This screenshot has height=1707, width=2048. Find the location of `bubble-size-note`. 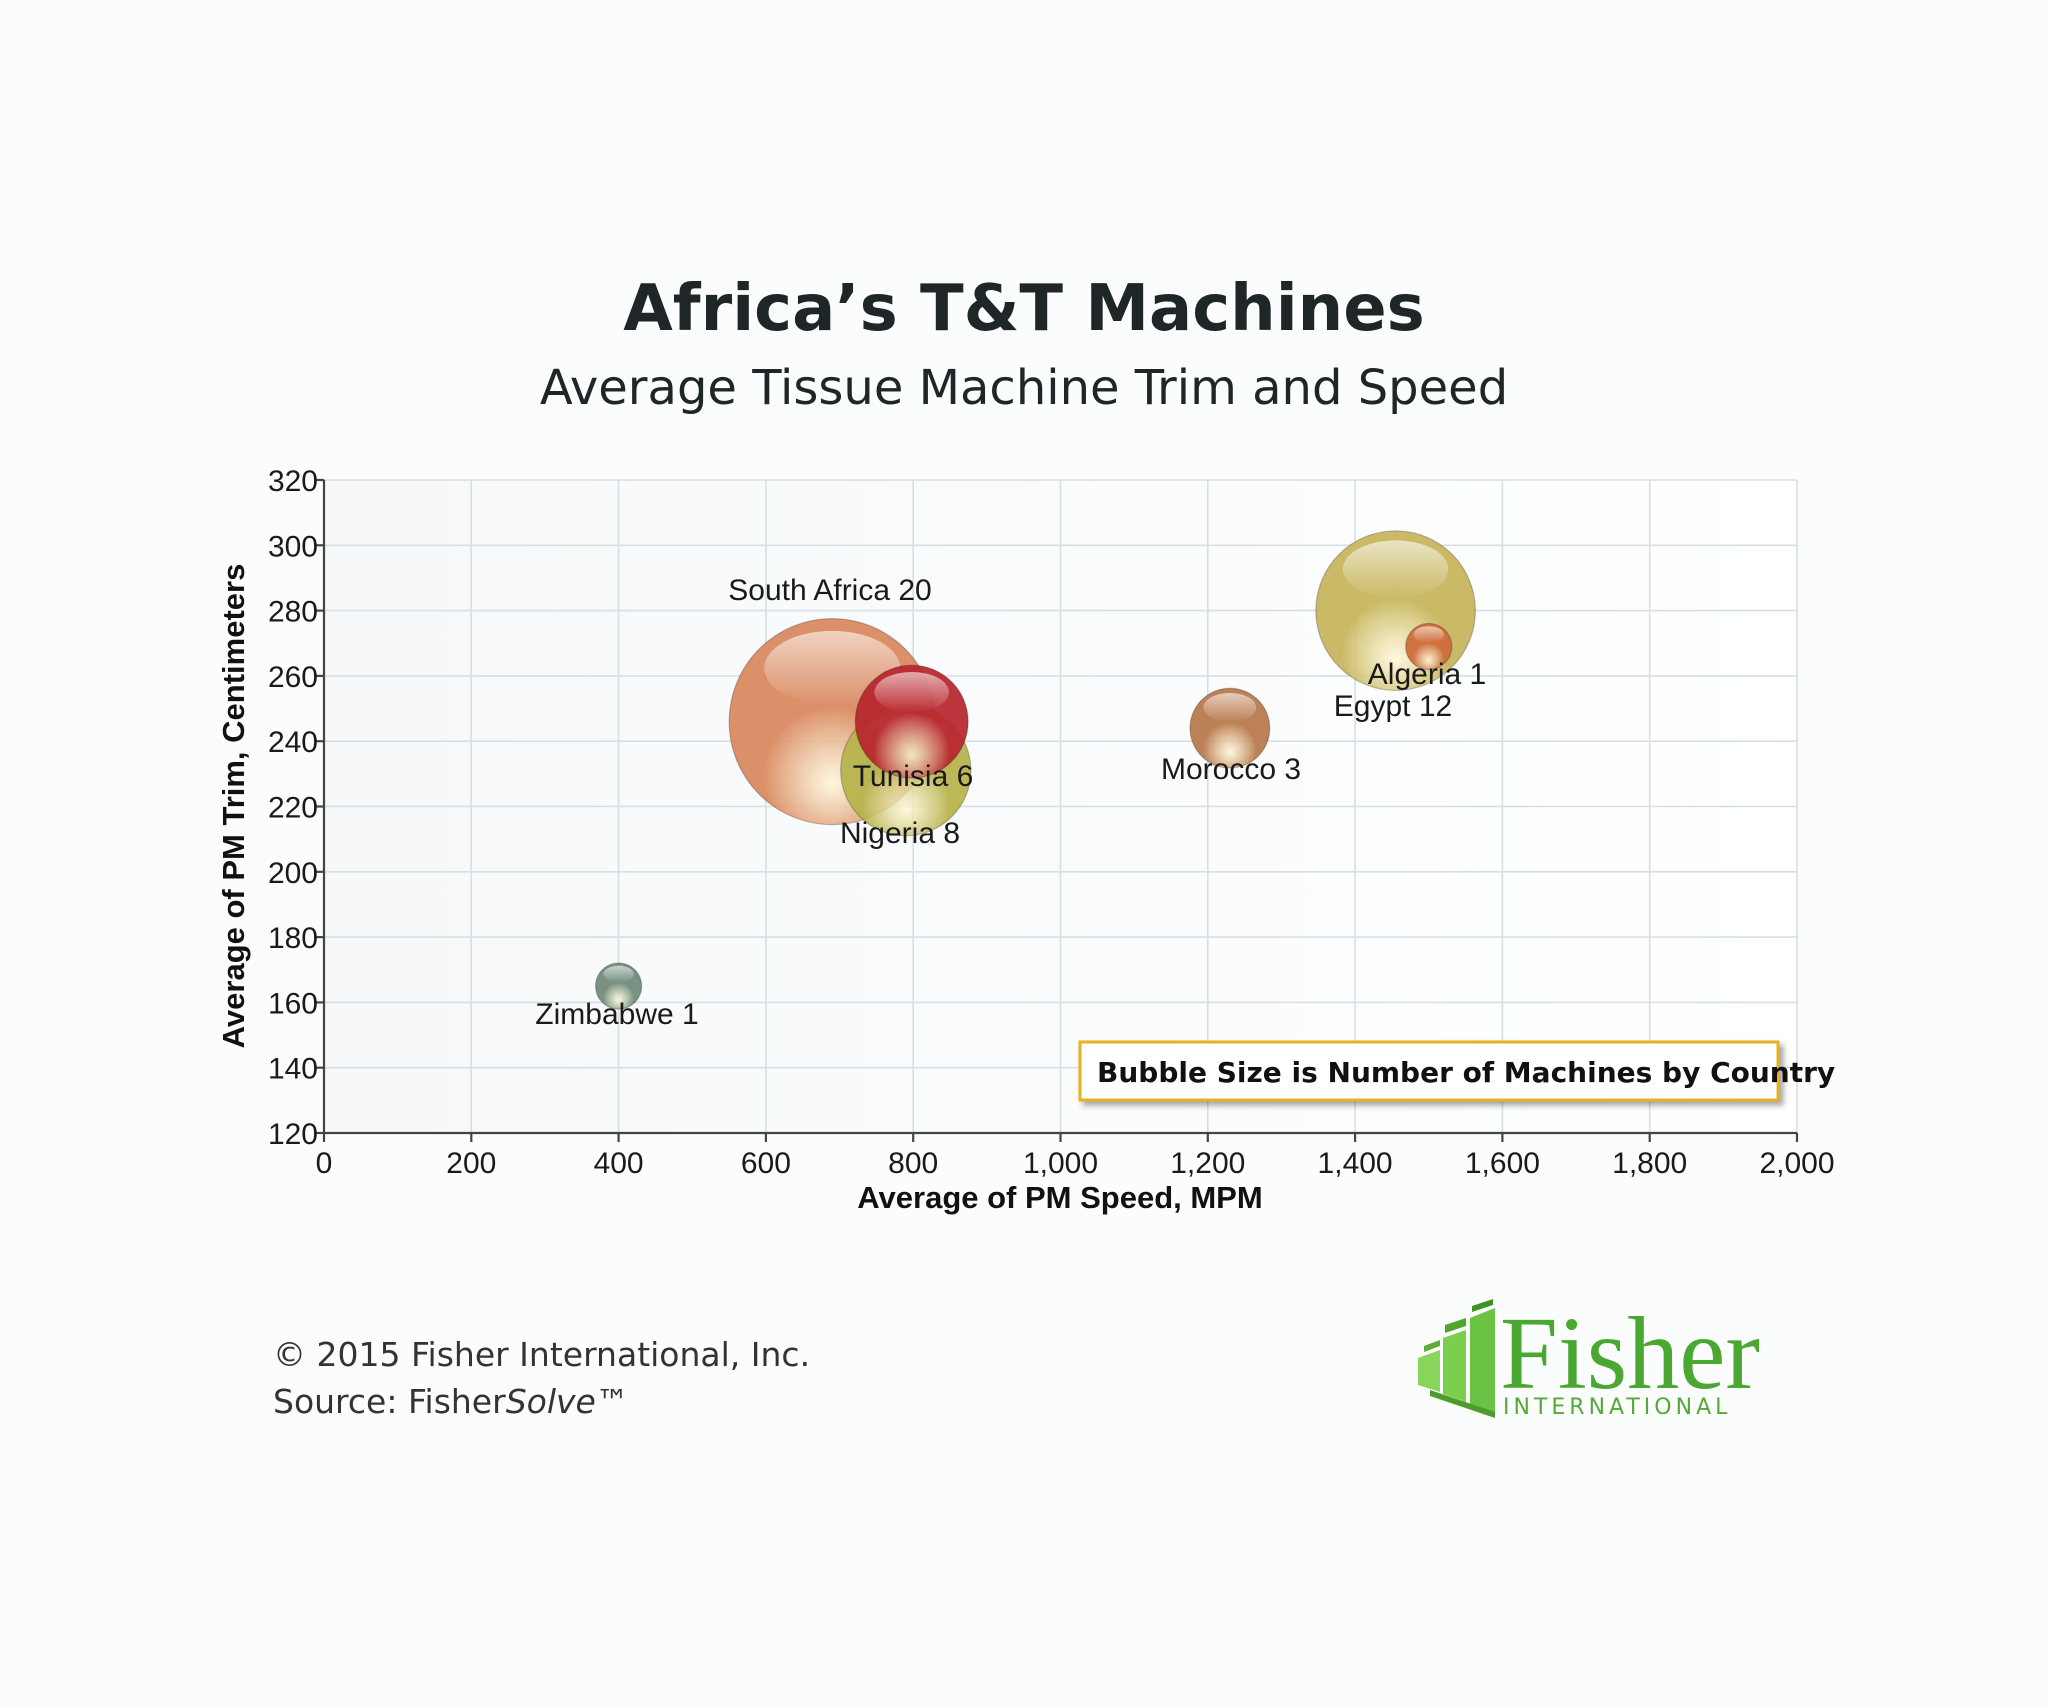

bubble-size-note is located at coordinates (1429, 1071).